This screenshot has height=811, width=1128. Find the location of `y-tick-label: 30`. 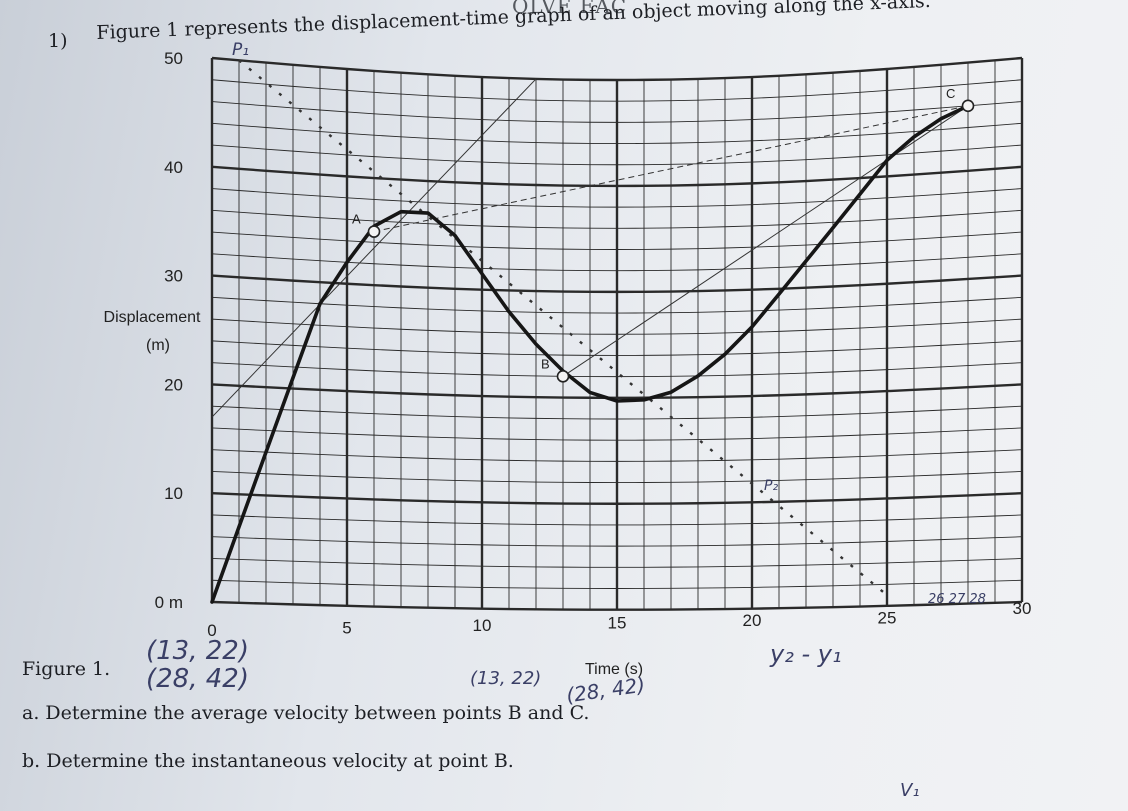

y-tick-label: 30 is located at coordinates (173, 276).